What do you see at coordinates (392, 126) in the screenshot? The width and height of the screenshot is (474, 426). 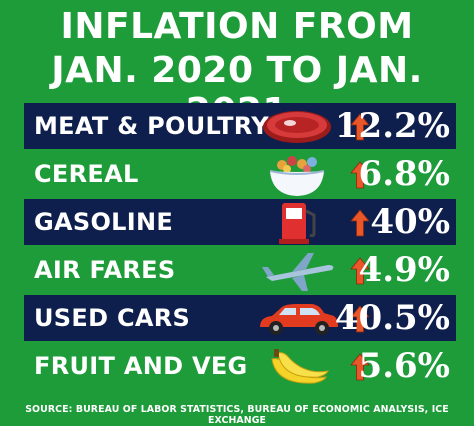 I see `inflation-value: 12.2%` at bounding box center [392, 126].